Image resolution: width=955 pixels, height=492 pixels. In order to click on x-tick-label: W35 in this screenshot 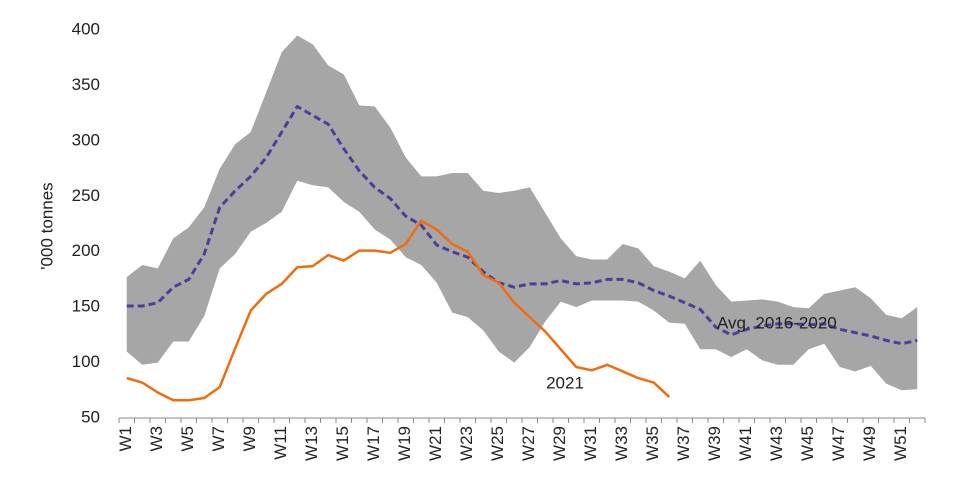, I will do `click(652, 443)`.